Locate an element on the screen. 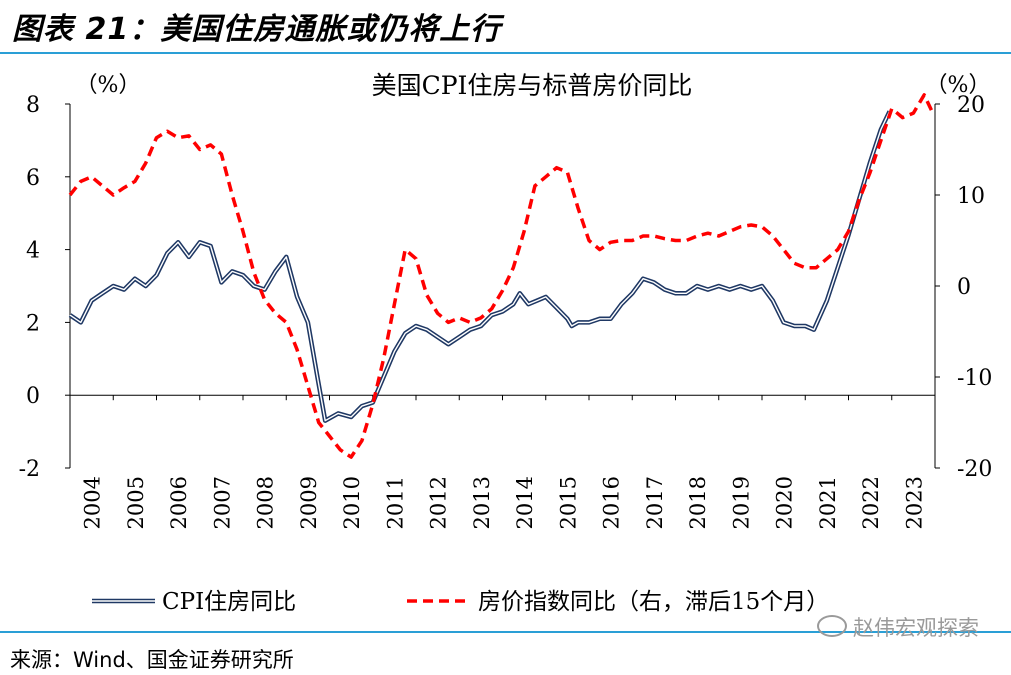 The width and height of the screenshot is (1011, 675). x-tick-label: 2014 is located at coordinates (525, 502).